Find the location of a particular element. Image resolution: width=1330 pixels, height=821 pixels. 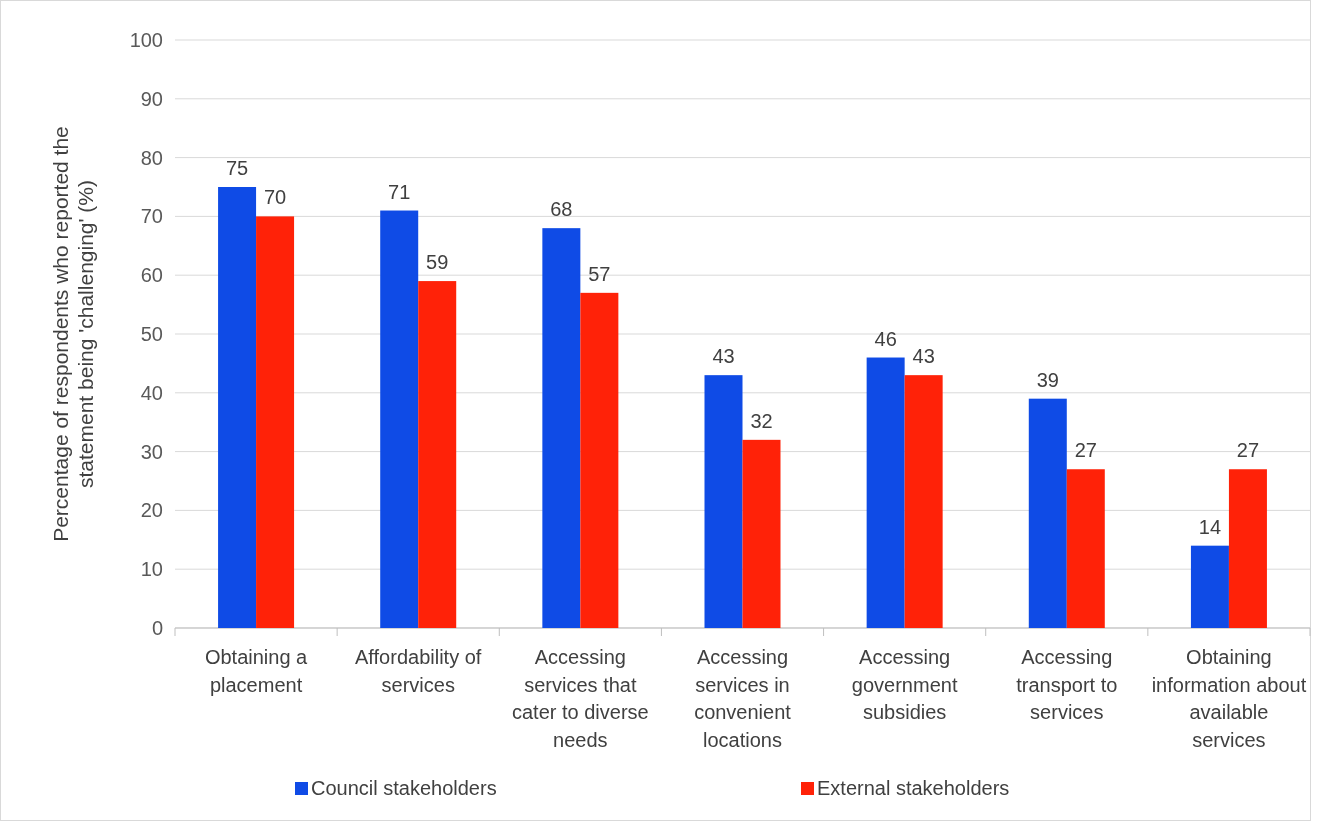

y-axis-title: Percentage of respondents who reported the statement being 'challenging' (%) is located at coordinates (73, 334).